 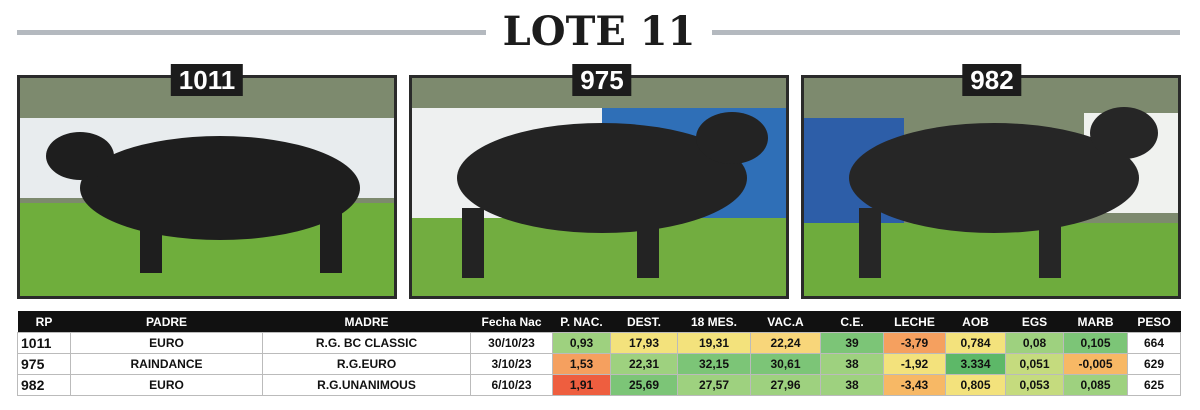 What do you see at coordinates (714, 322) in the screenshot?
I see `column-header: 18 MES.` at bounding box center [714, 322].